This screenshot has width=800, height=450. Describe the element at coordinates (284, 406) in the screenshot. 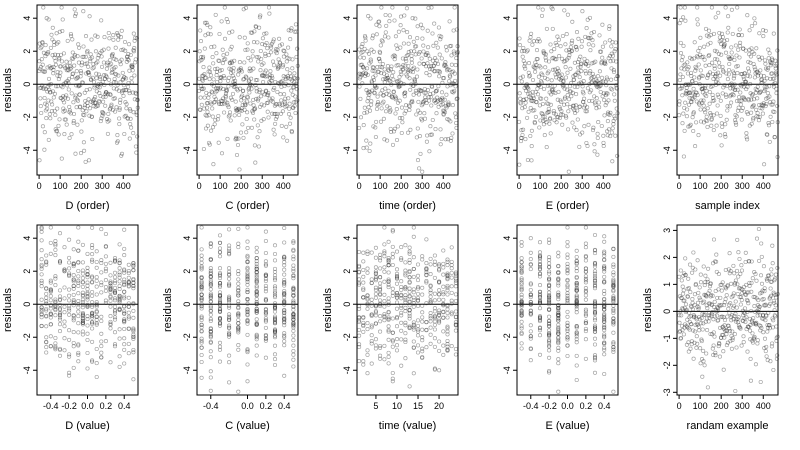

I see `x-tick-label: 0.4` at that location.